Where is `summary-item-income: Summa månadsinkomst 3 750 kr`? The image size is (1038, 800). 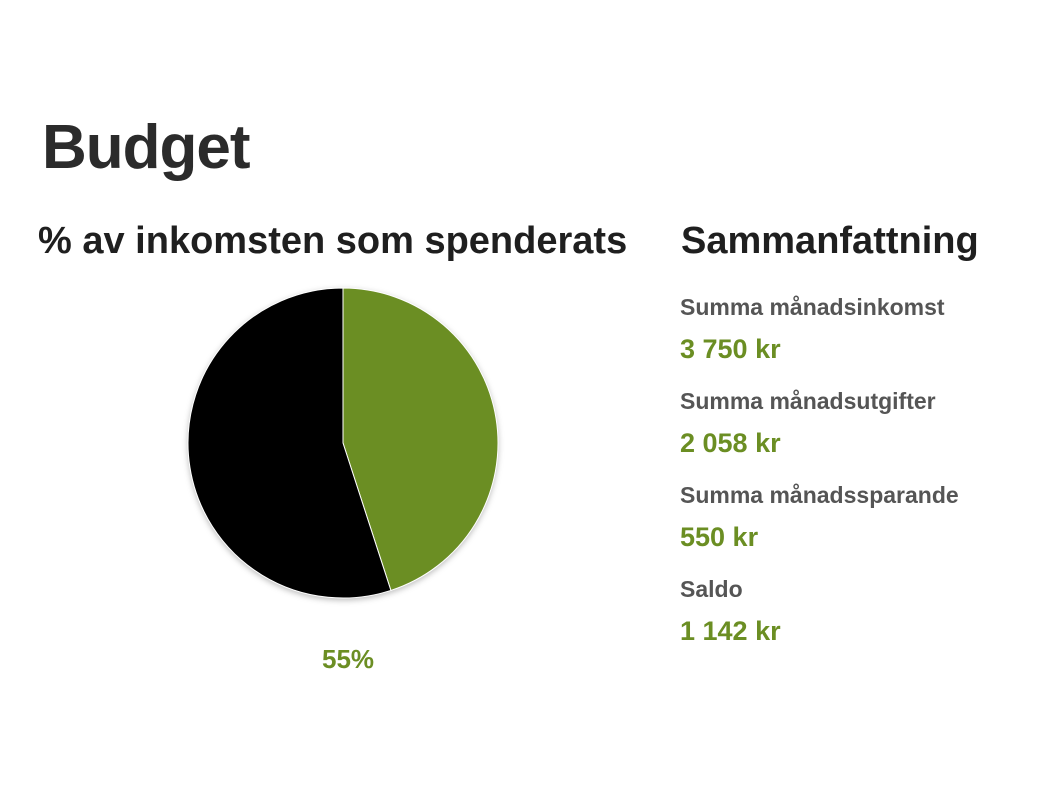 summary-item-income: Summa månadsinkomst 3 750 kr is located at coordinates (850, 330).